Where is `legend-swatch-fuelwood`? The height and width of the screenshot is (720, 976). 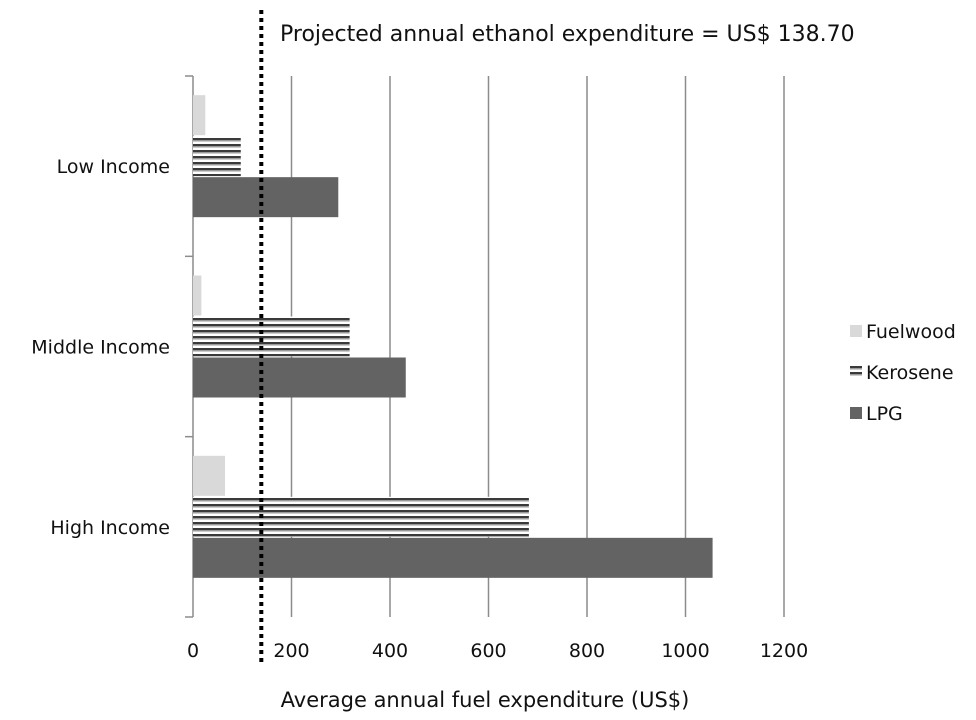
legend-swatch-fuelwood is located at coordinates (856, 331).